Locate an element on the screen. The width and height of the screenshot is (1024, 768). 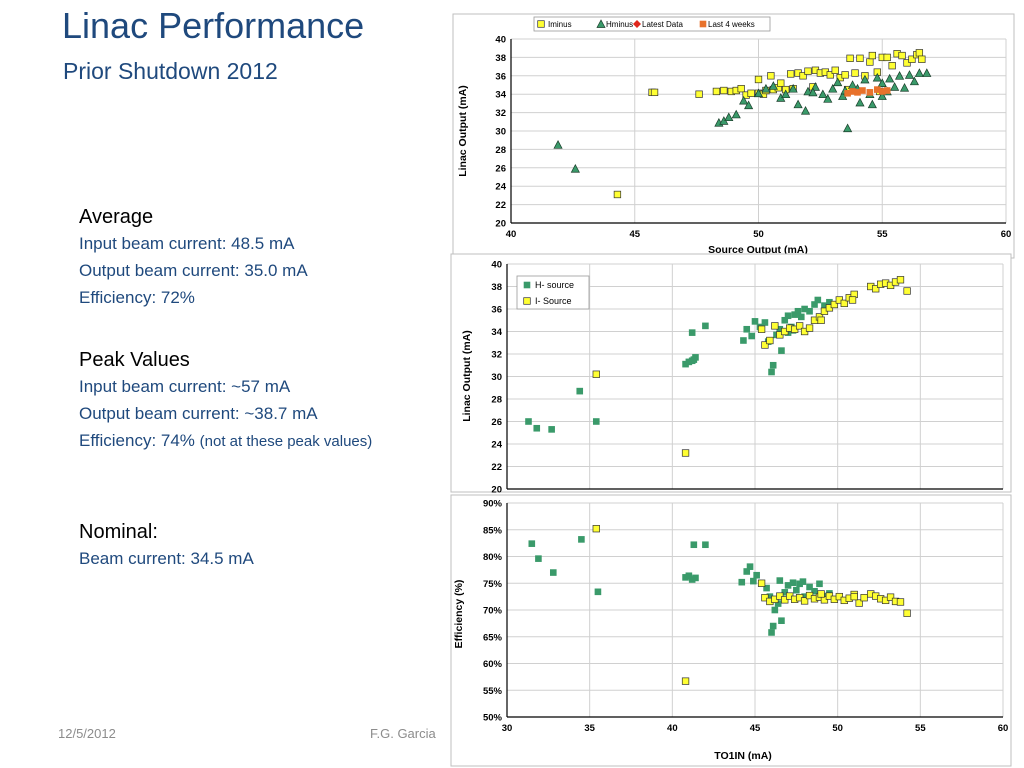
series-last-4-weeks is located at coordinates (867, 91).